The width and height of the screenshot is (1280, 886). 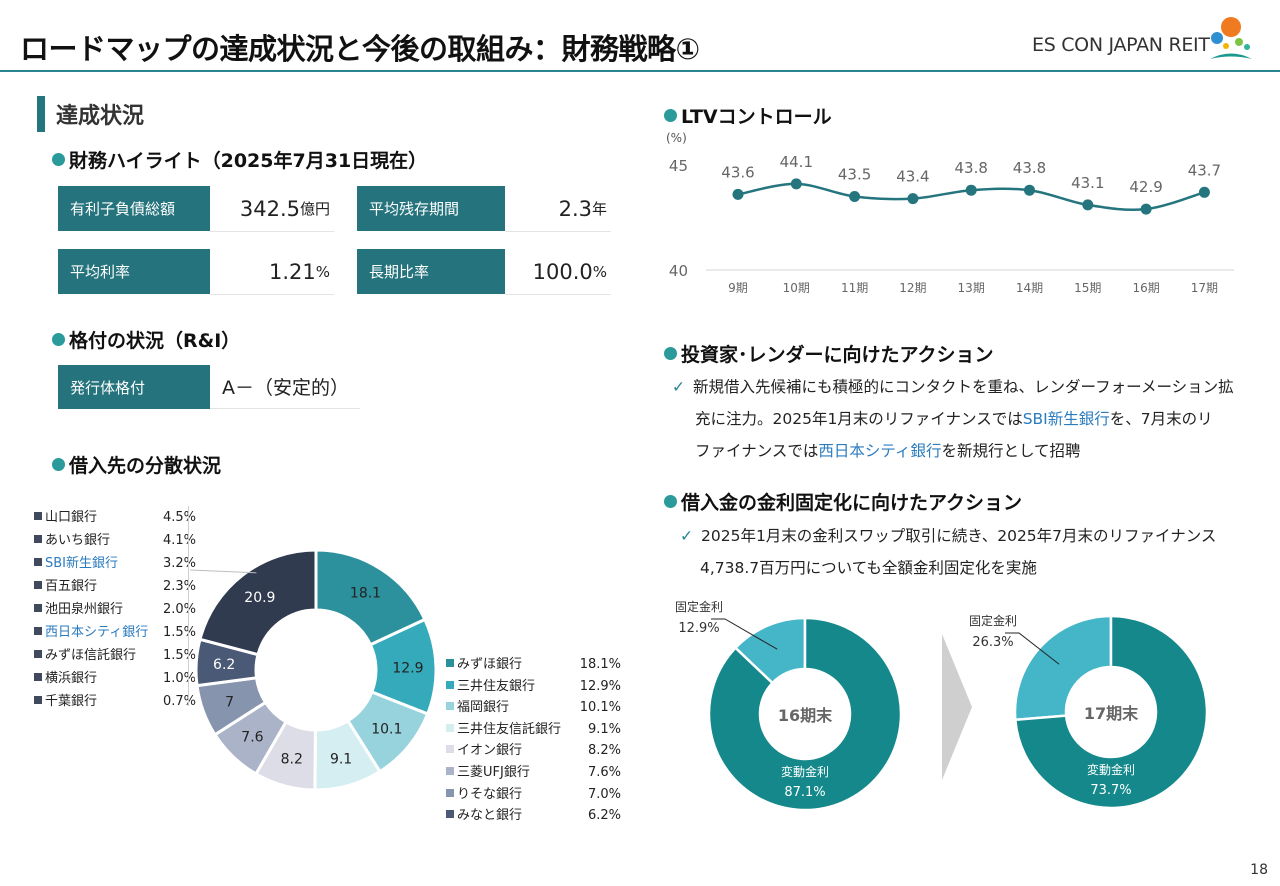 What do you see at coordinates (533, 705) in the screenshot?
I see `legend-item: 福岡銀行 10.1%` at bounding box center [533, 705].